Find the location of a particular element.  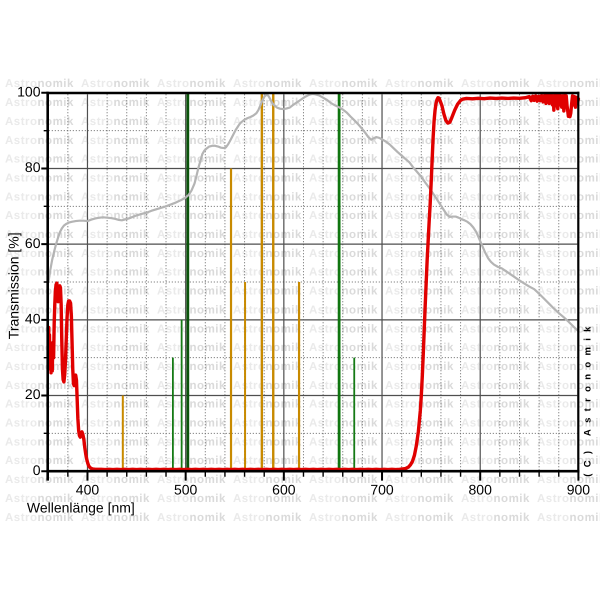

svg-text: (C) Astronomik is located at coordinates (588, 398).